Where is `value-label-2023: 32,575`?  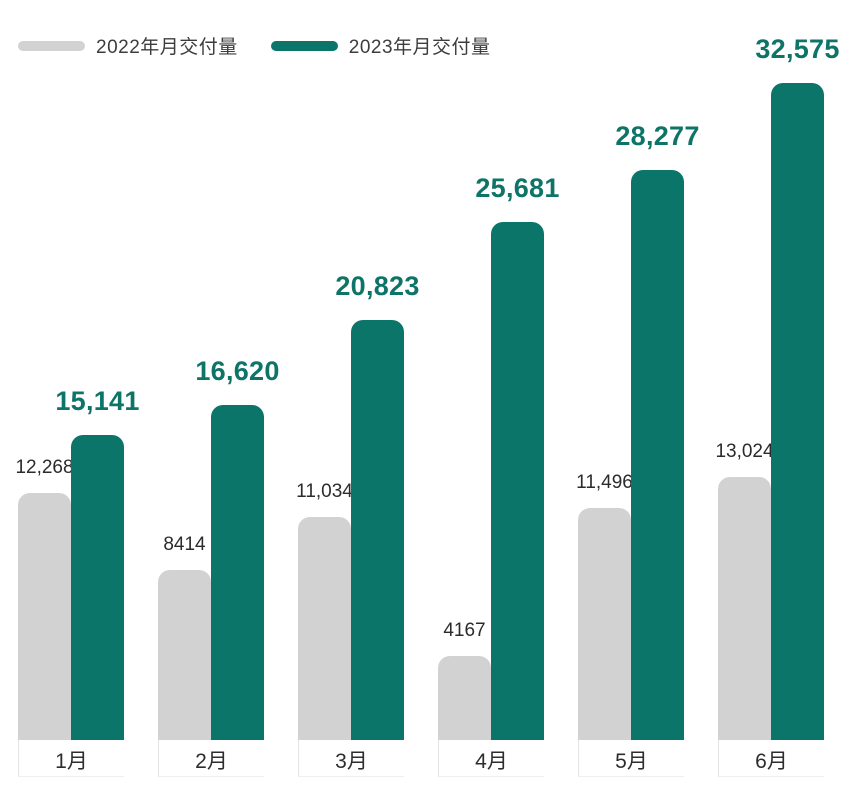
value-label-2023: 32,575 is located at coordinates (797, 49).